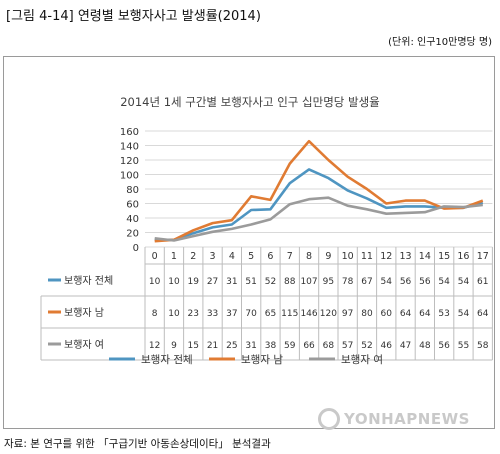  Describe the element at coordinates (167, 360) in the screenshot. I see `legend-label: 보행자 전체` at that location.